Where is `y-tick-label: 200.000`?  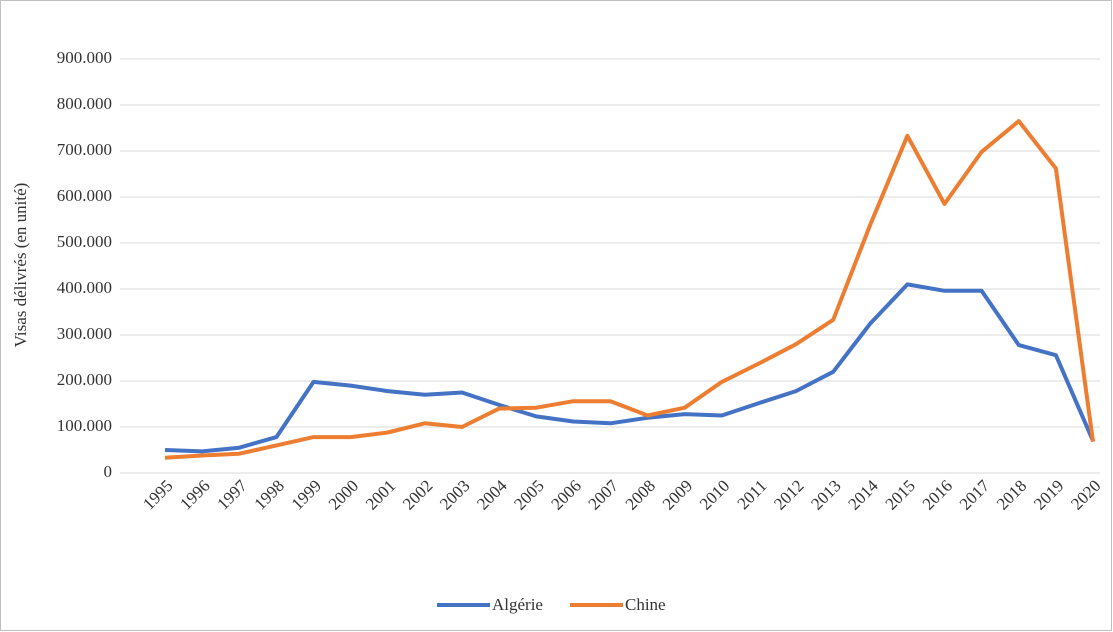 y-tick-label: 200.000 is located at coordinates (84, 379).